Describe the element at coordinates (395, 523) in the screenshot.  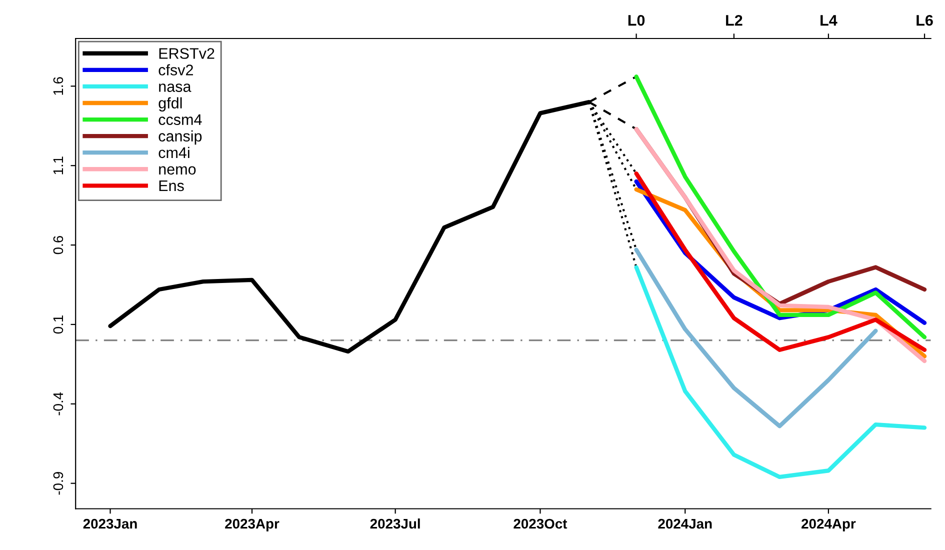
I see `x-tick-label: 2023Jul` at that location.